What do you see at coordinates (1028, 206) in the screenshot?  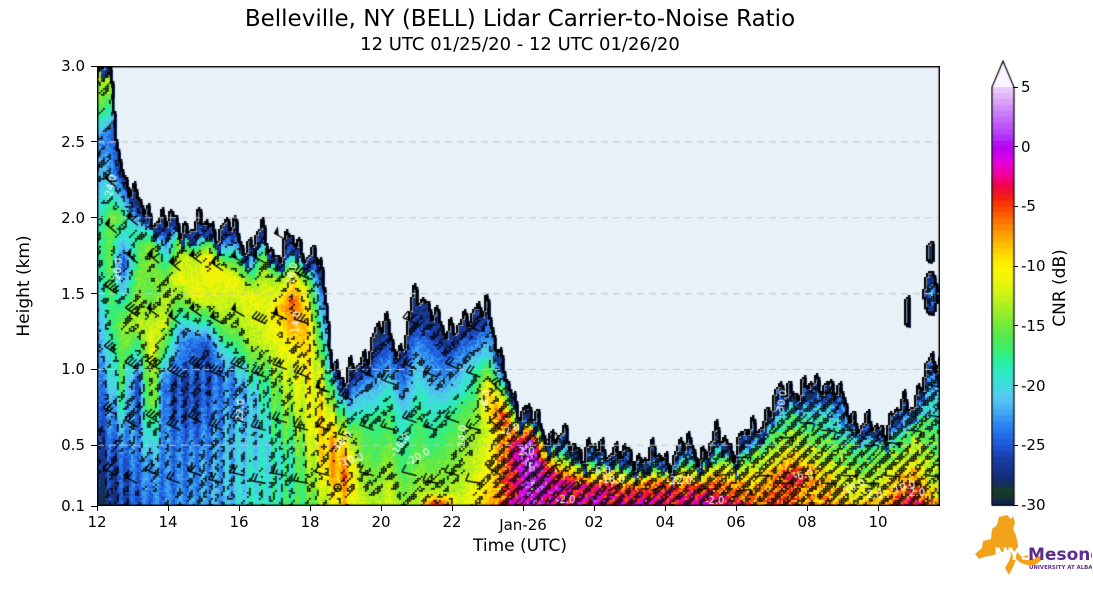 I see `colorbar-tick-label: -5` at bounding box center [1028, 206].